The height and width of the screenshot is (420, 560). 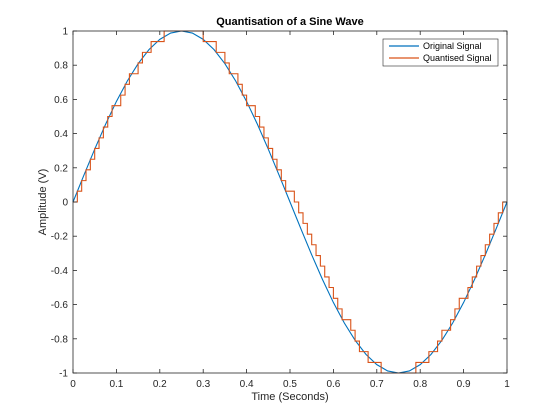 I want to click on legend-box, so click(x=440, y=52).